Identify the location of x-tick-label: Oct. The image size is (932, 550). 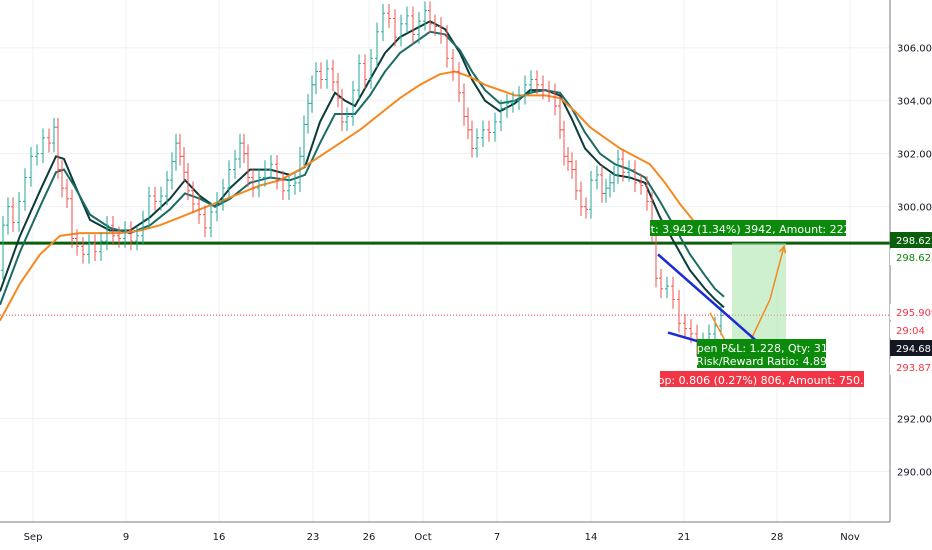
(422, 537).